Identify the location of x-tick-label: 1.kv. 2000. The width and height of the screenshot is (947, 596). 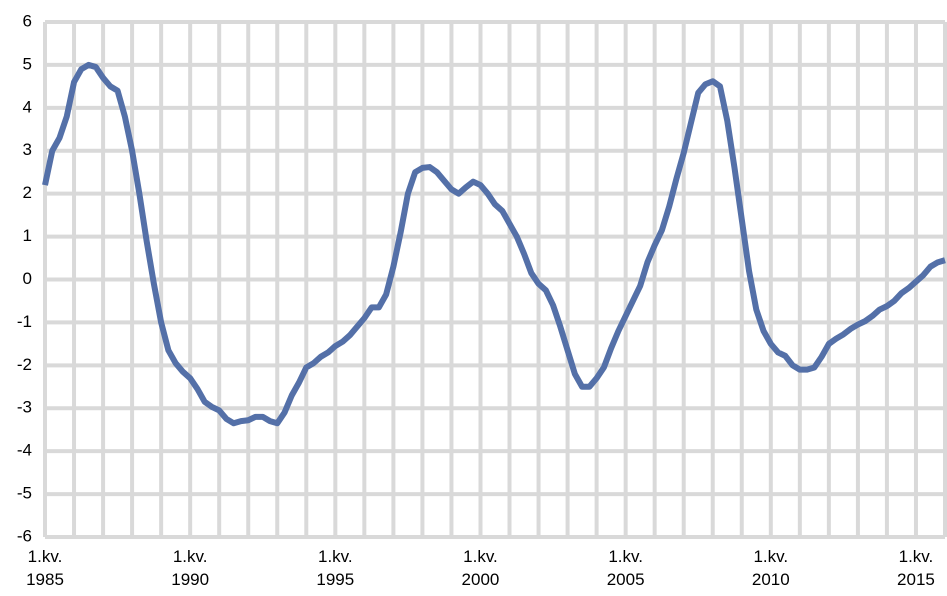
(480, 568).